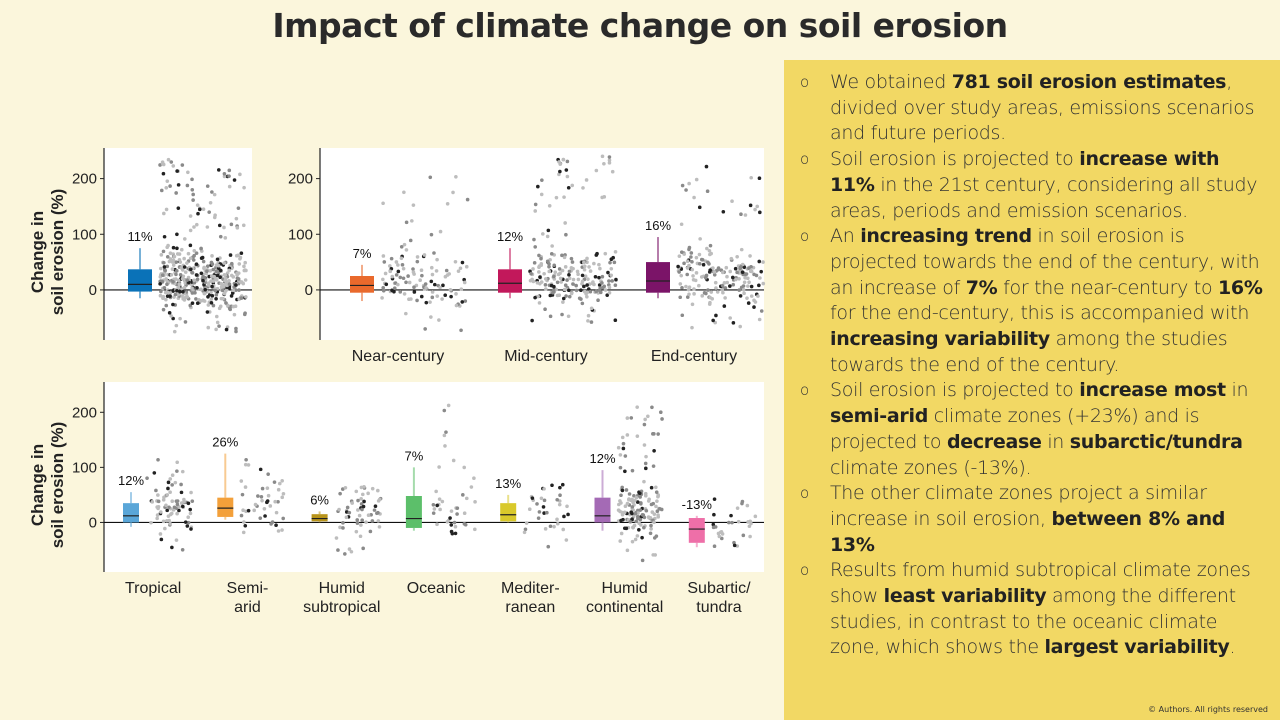 The height and width of the screenshot is (720, 1280). I want to click on box-value-label: 11%, so click(139, 236).